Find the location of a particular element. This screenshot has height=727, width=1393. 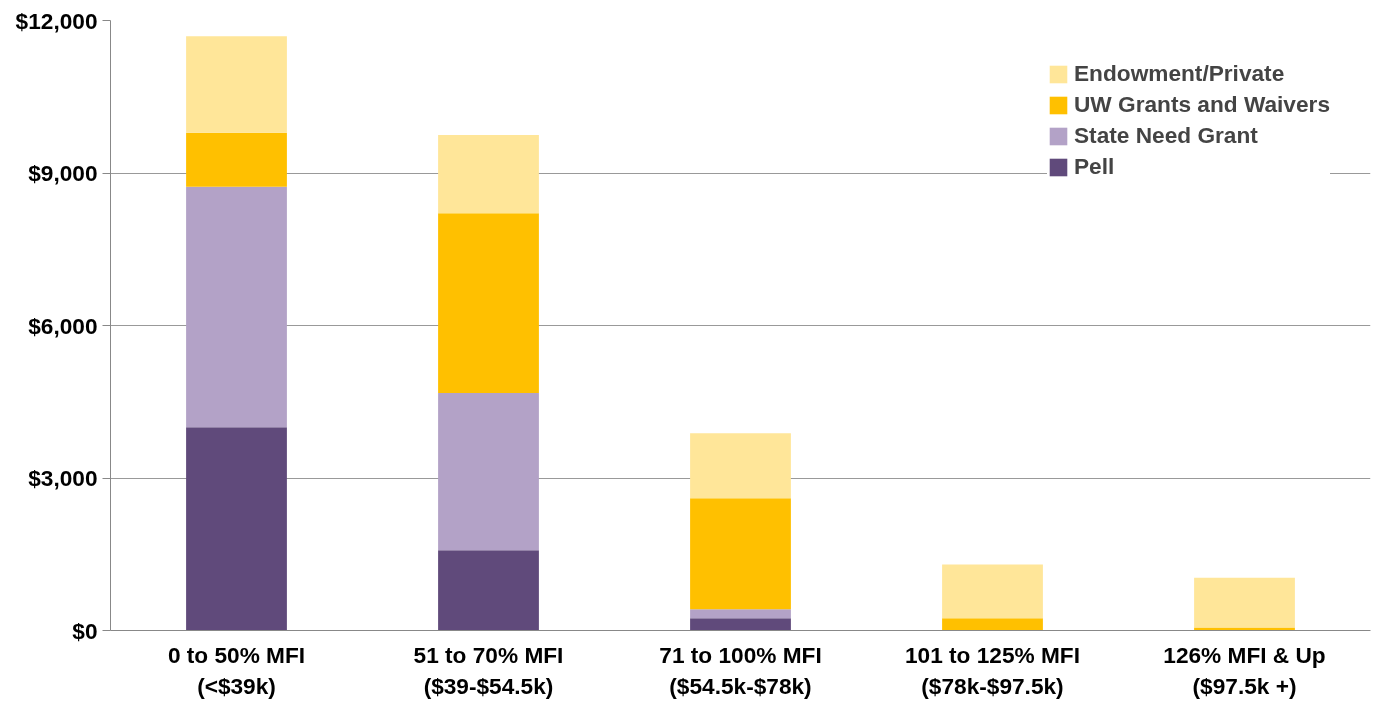

x-tick-label: 51 to 70% MFI ($39-$54.5k) is located at coordinates (488, 670).